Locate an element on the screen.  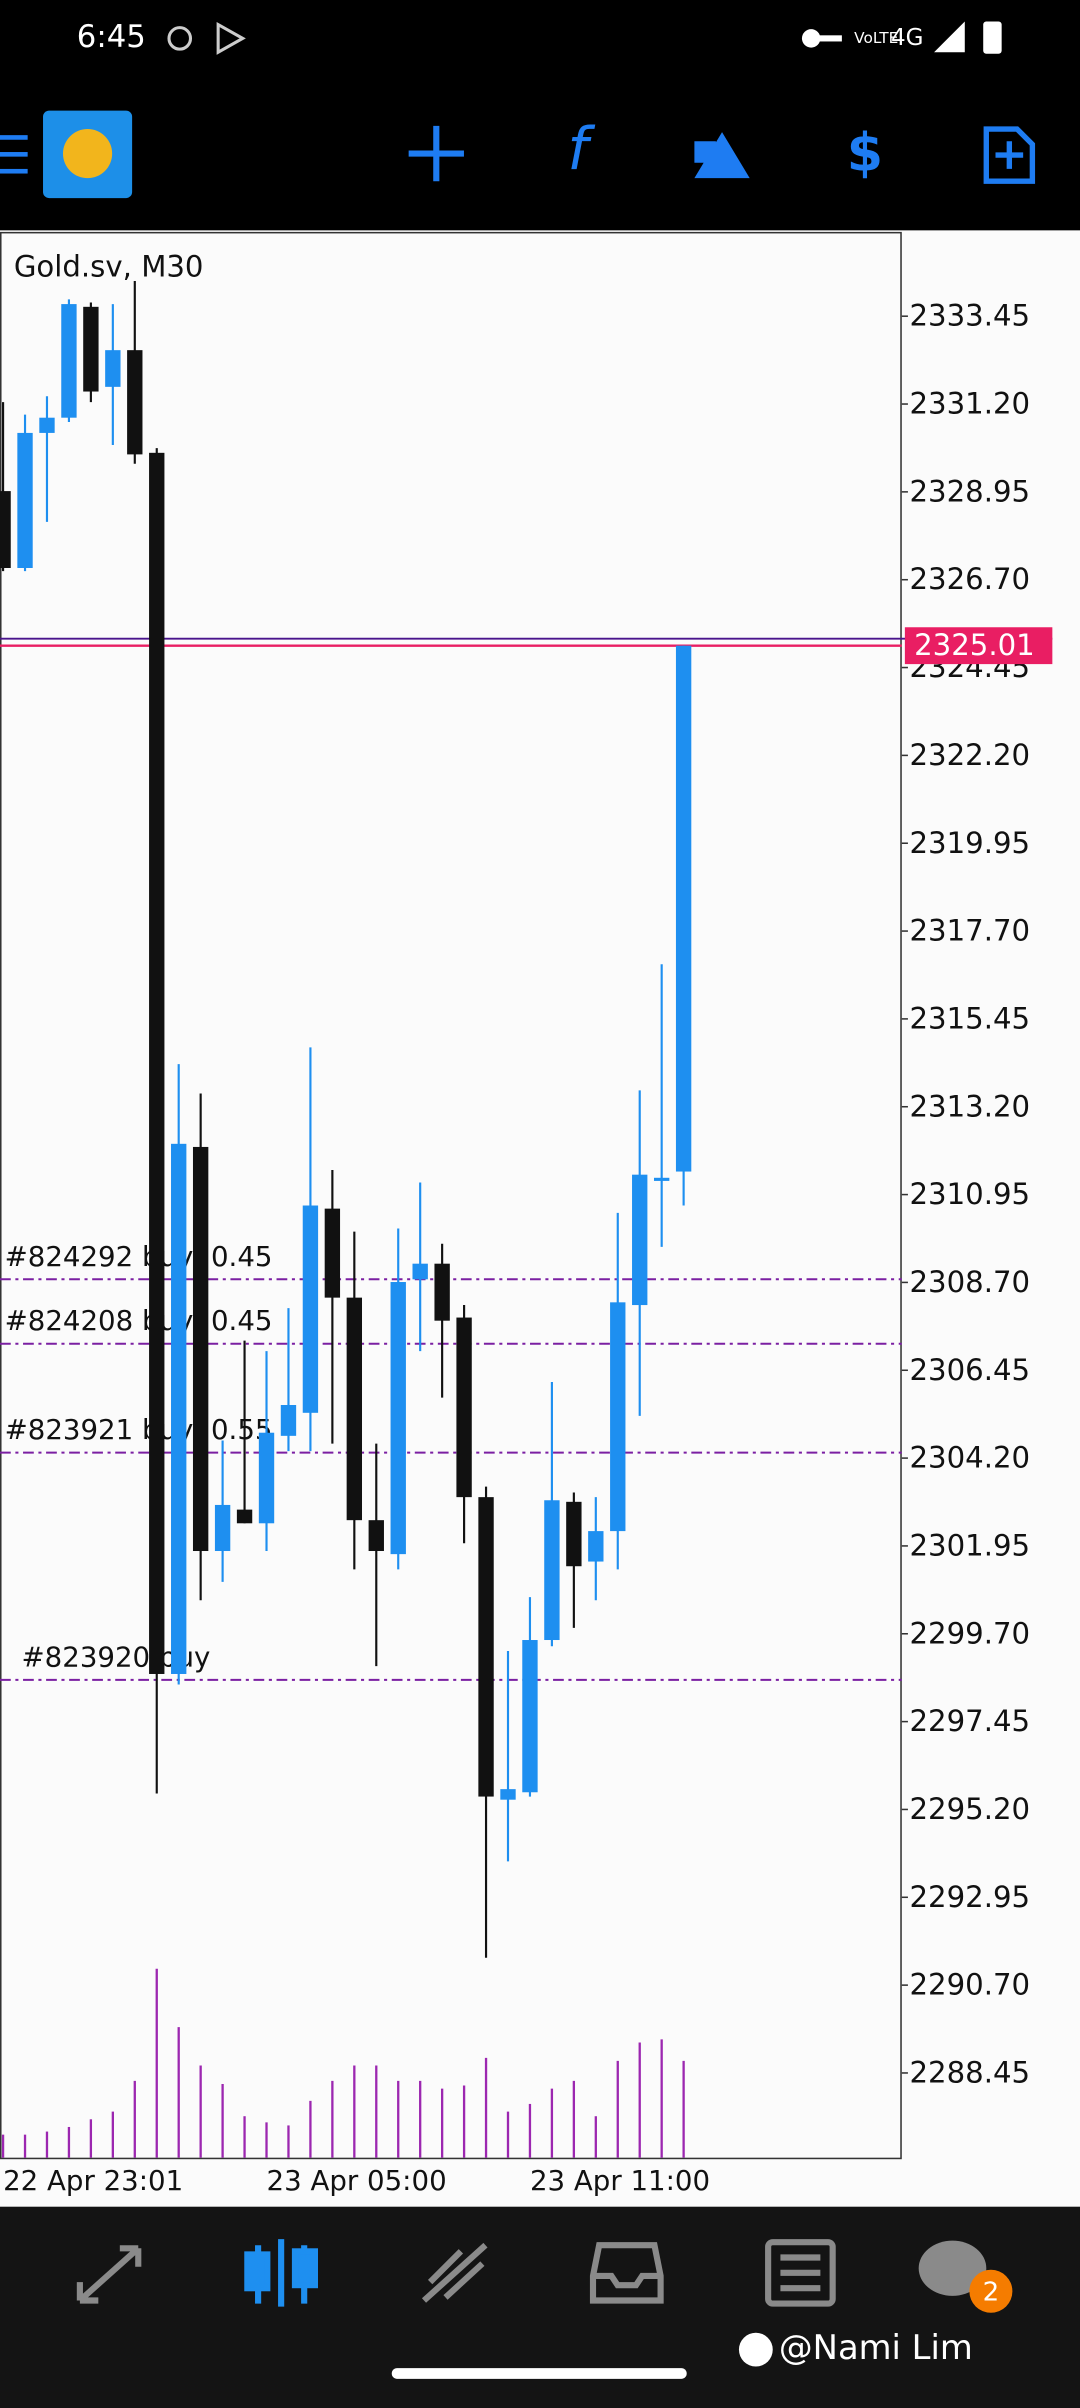
y-tick-label: 2301.95 is located at coordinates (969, 1545).